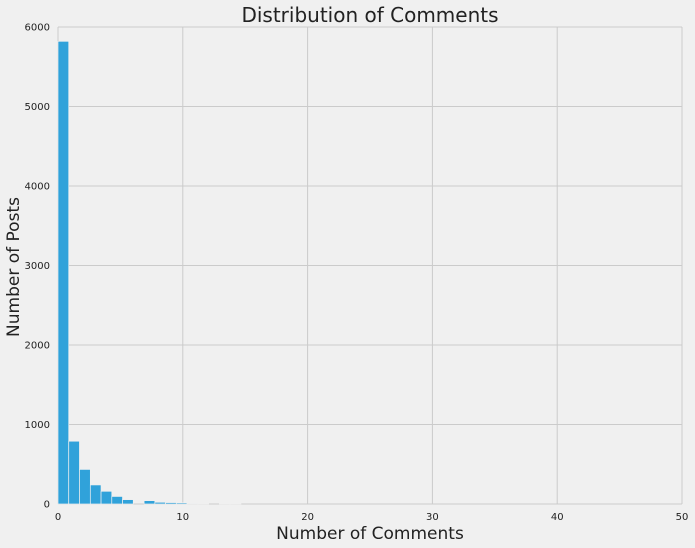 This screenshot has height=548, width=695. What do you see at coordinates (37, 107) in the screenshot?
I see `y-tick-label: 5000` at bounding box center [37, 107].